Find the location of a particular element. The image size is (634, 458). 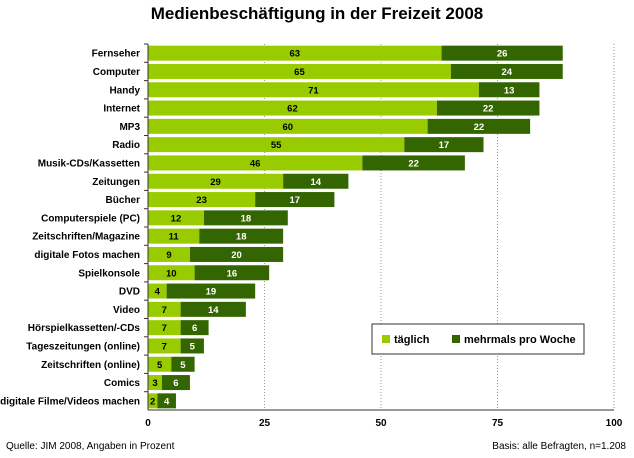

legend: täglich mehrmals pro Woche is located at coordinates (478, 339).